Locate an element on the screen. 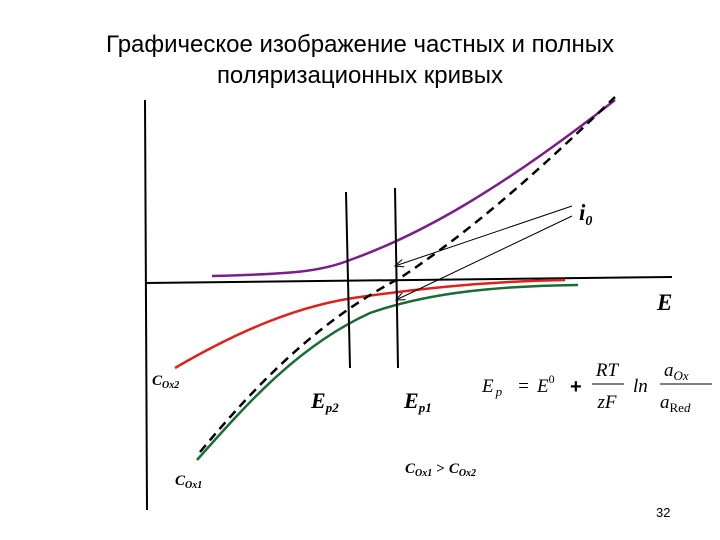  cox1-label: COx1 is located at coordinates (188, 482).